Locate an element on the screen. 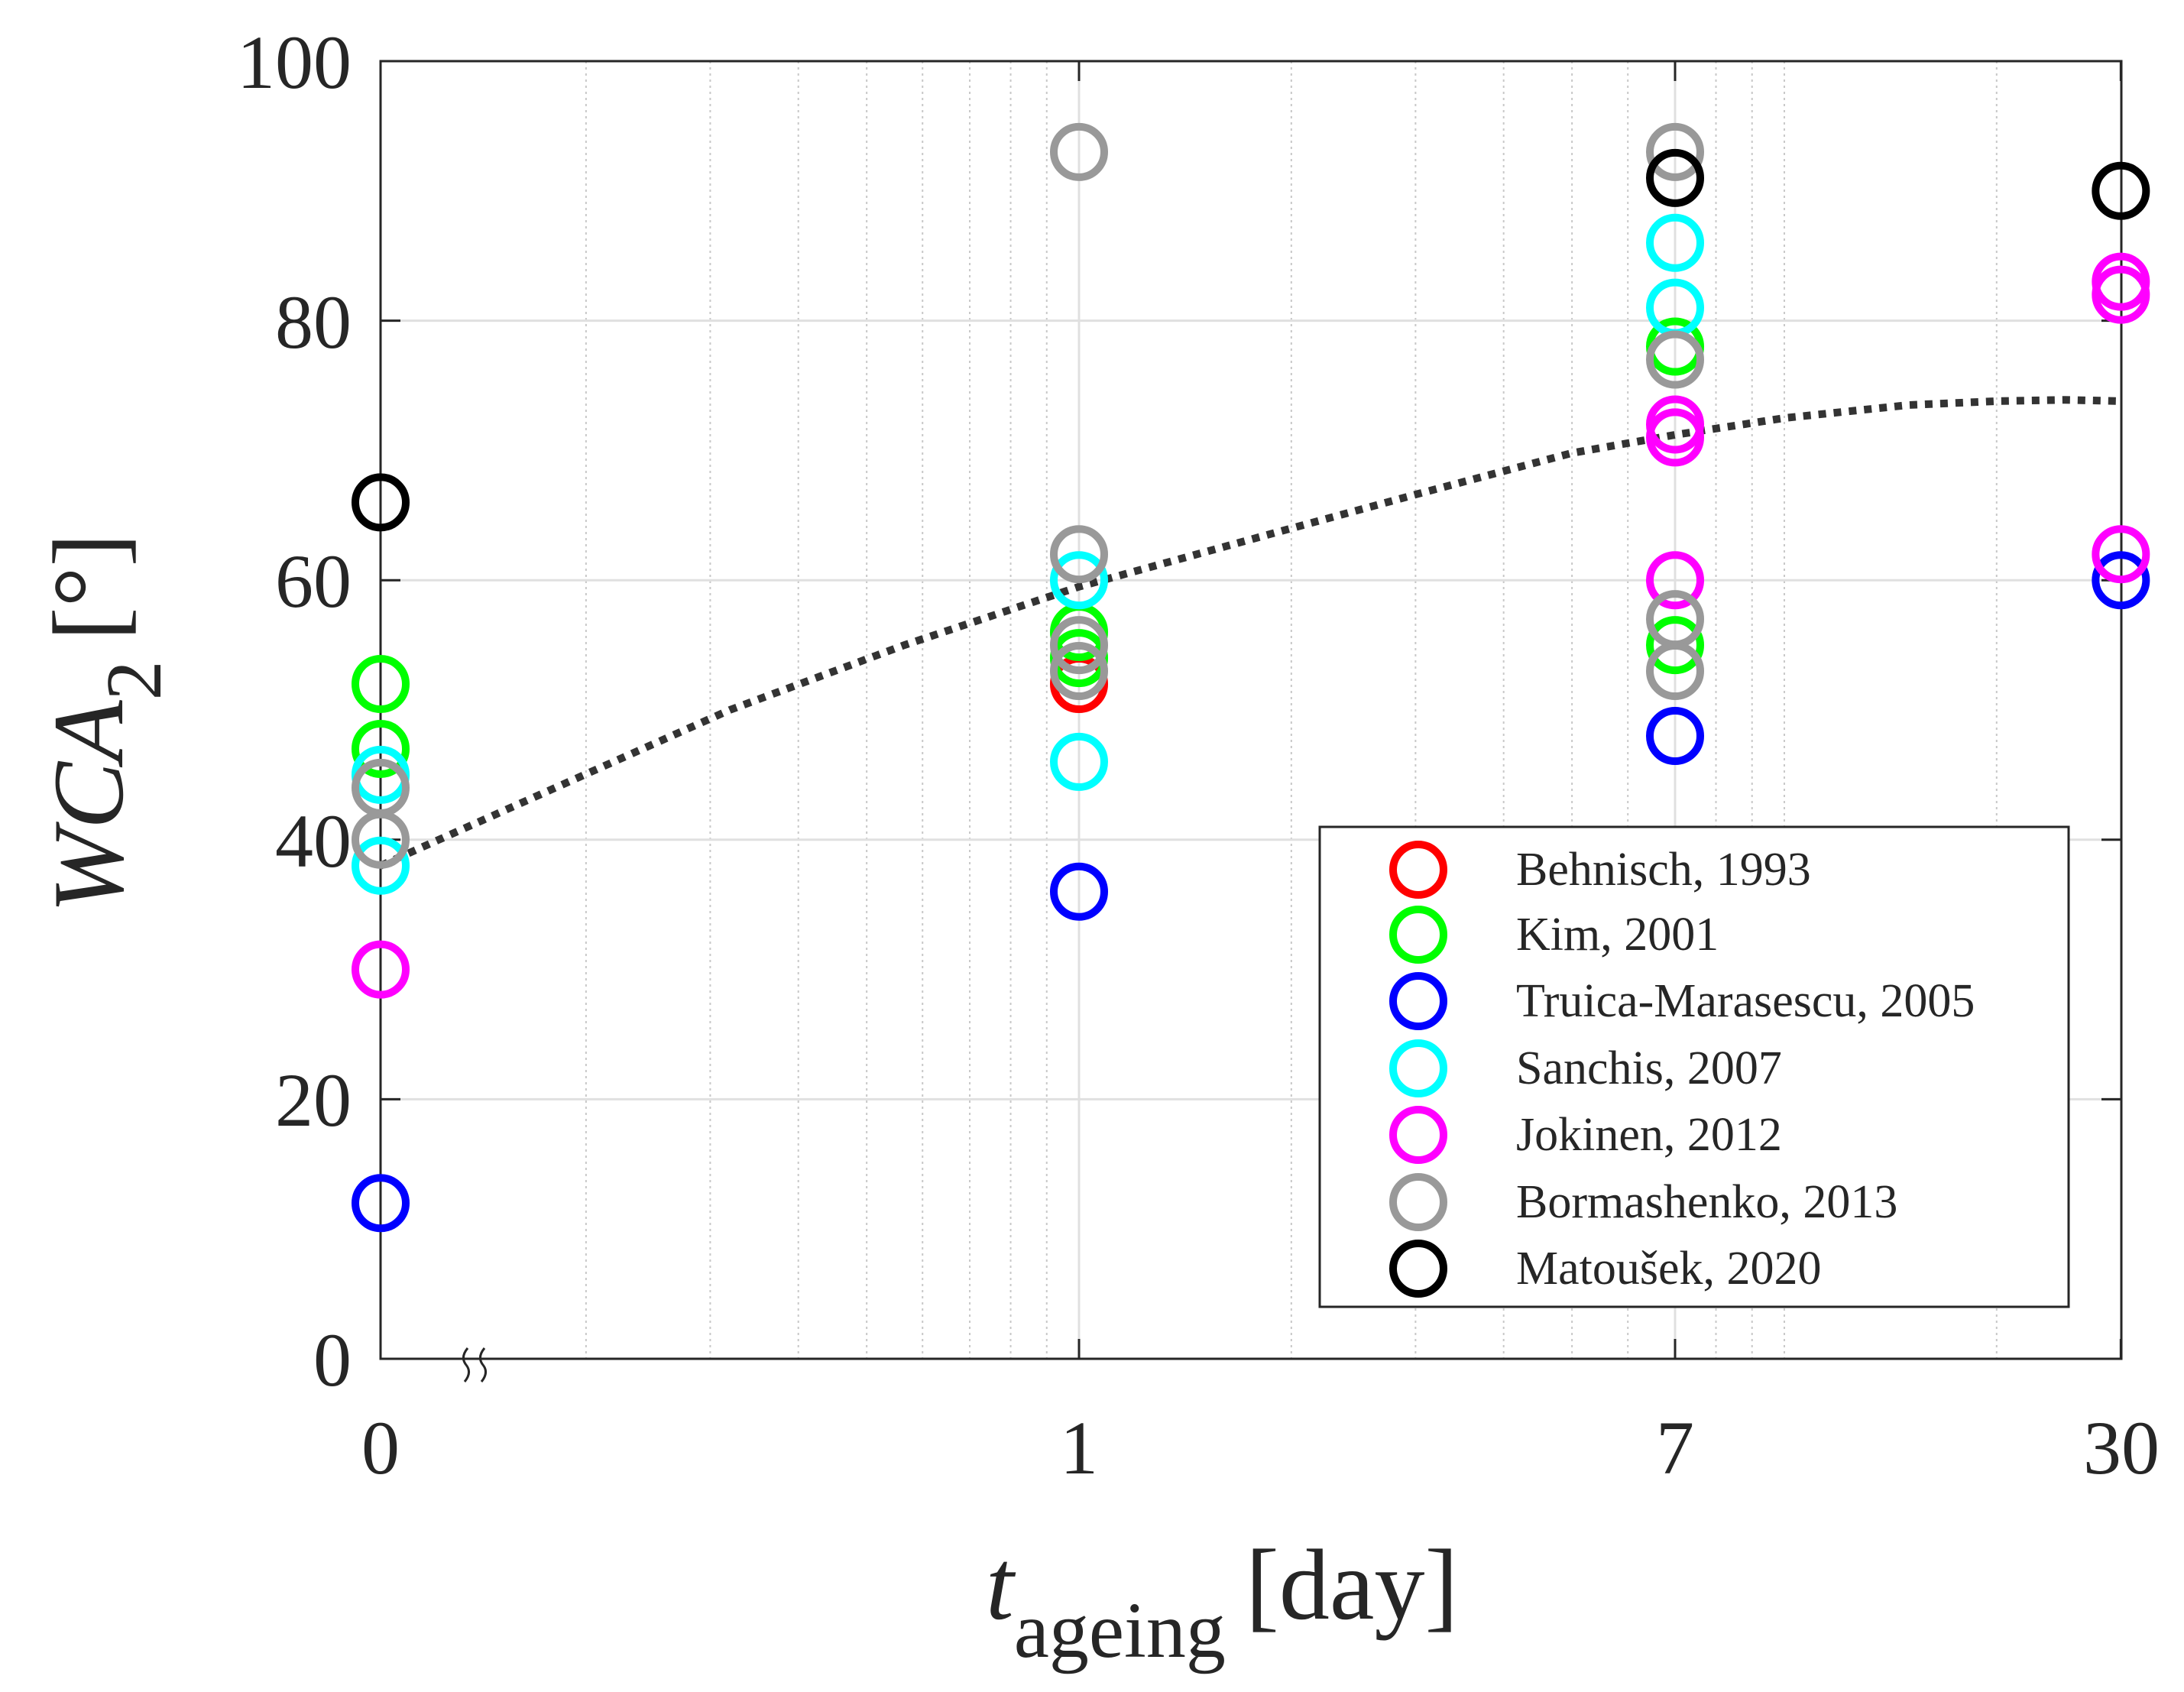  y-axis-title-subscript: 2 is located at coordinates (134, 680).